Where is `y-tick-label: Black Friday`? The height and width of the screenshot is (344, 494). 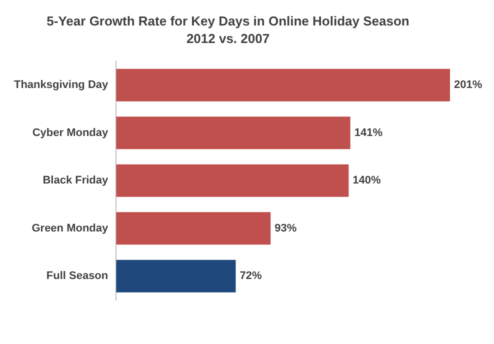
y-tick-label: Black Friday is located at coordinates (76, 180).